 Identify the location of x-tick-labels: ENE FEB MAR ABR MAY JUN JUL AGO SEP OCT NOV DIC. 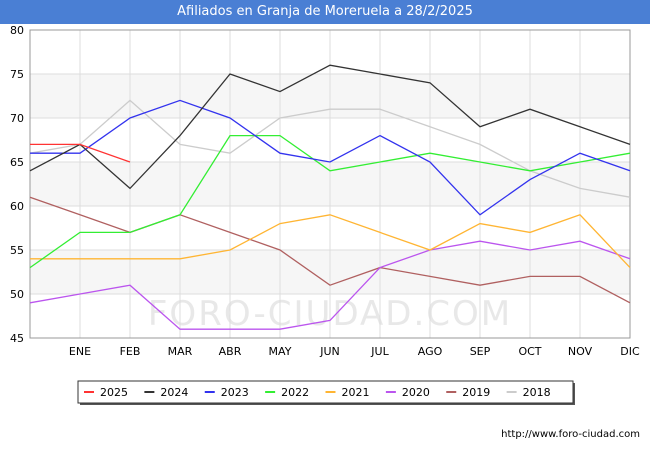
(354, 351).